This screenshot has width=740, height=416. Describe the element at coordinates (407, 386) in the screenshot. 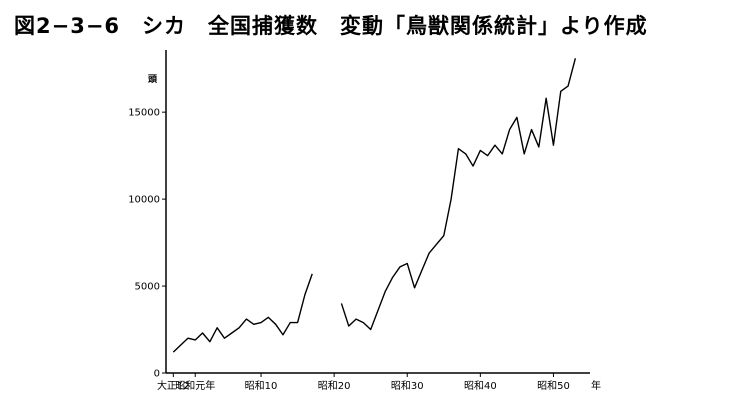

I see `x-tick-label: 昭和30` at that location.